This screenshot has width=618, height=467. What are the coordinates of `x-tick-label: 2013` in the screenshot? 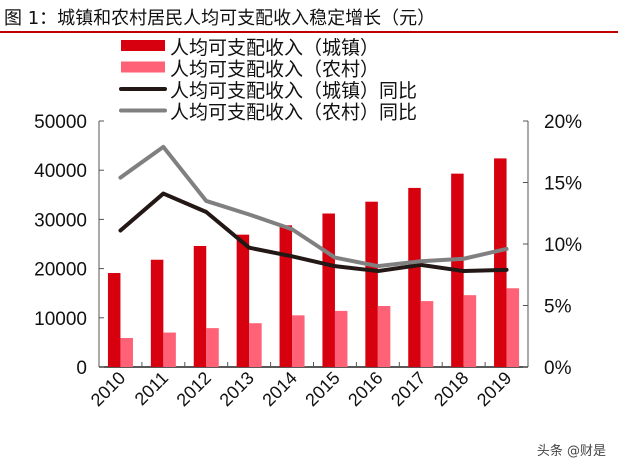 It's located at (237, 389).